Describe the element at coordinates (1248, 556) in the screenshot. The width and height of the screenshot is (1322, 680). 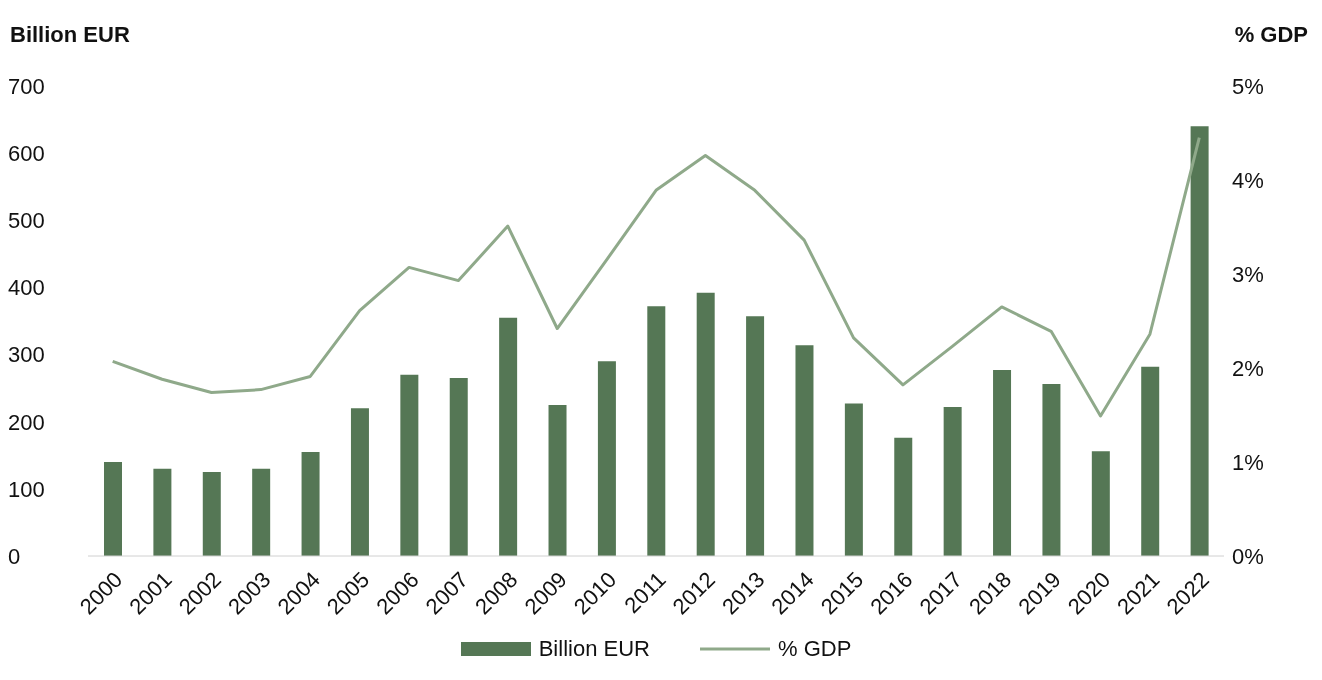
I see `y2-tick-label: 0%` at that location.